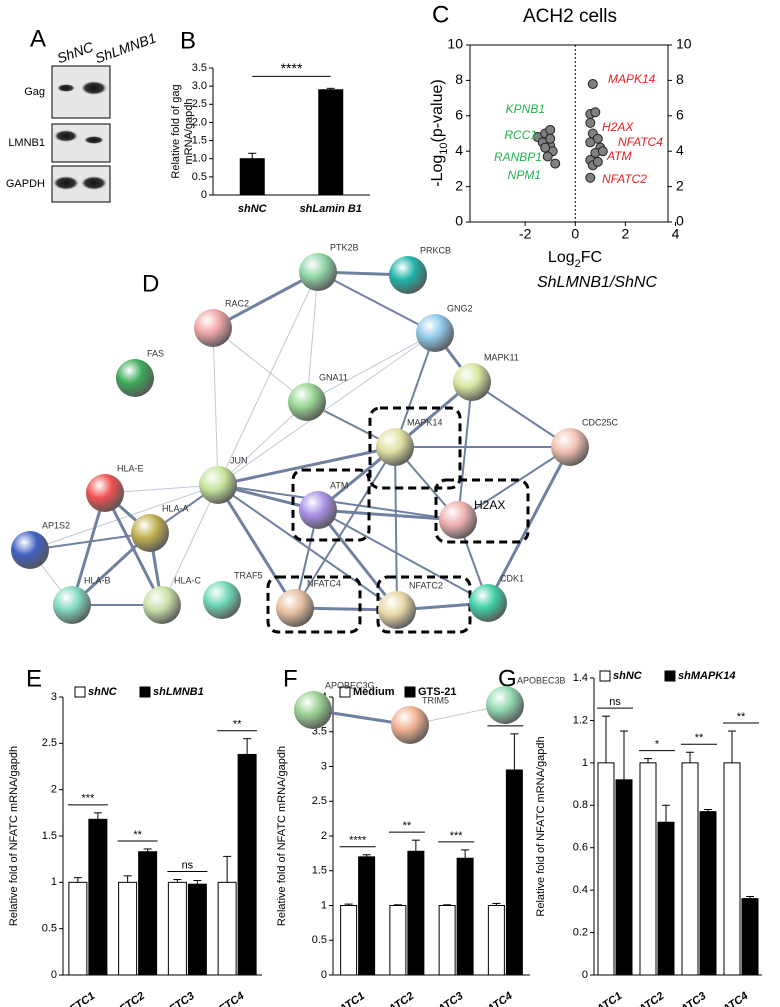 The height and width of the screenshot is (1007, 780). I want to click on highlight-box, so click(482, 511).